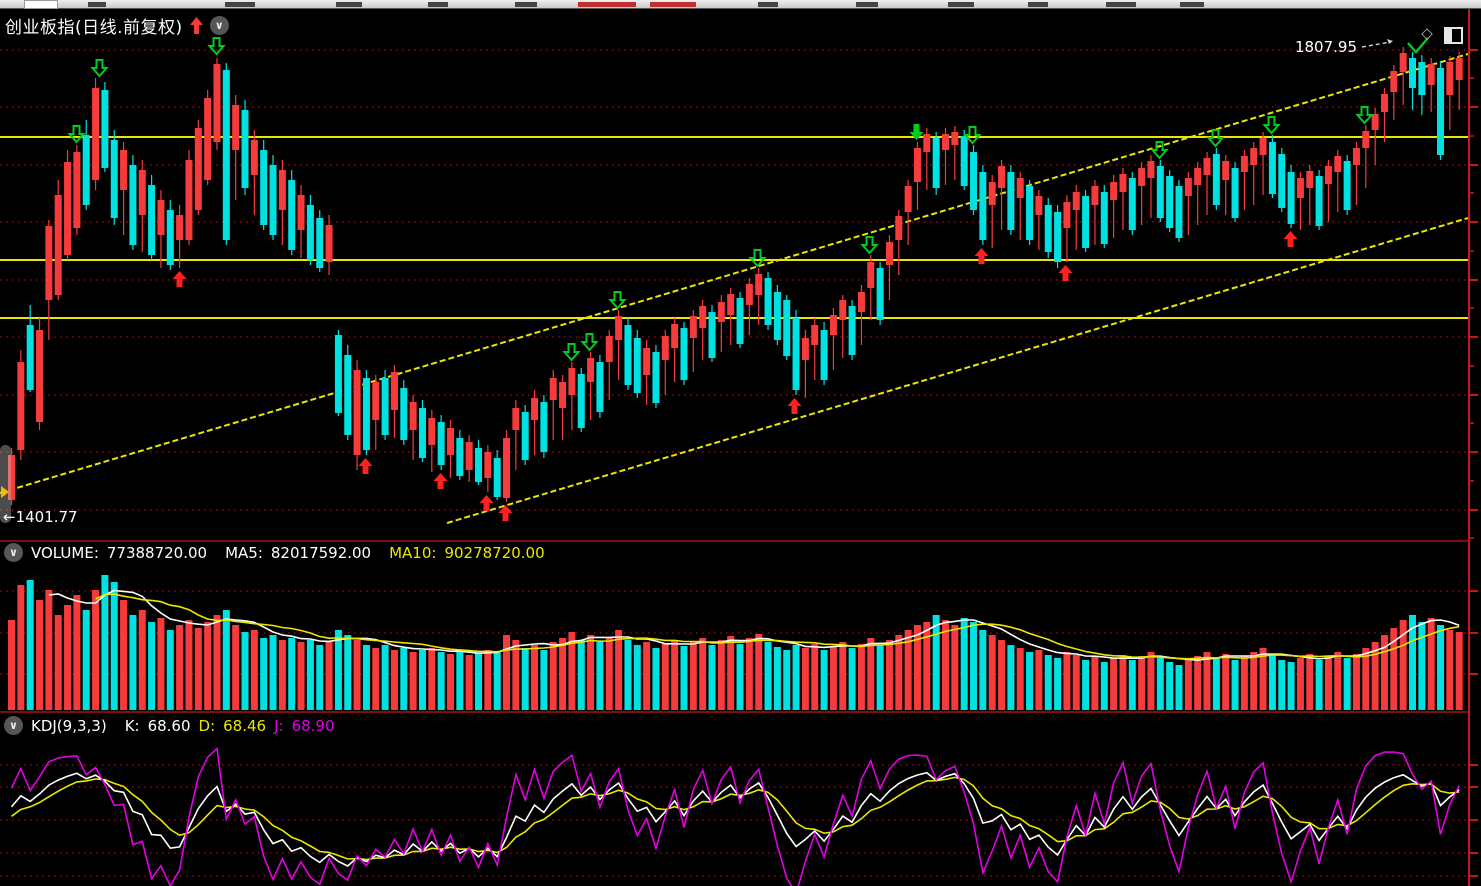 This screenshot has width=1481, height=886. What do you see at coordinates (244, 552) in the screenshot?
I see `volume-ma5-label: MA5:` at bounding box center [244, 552].